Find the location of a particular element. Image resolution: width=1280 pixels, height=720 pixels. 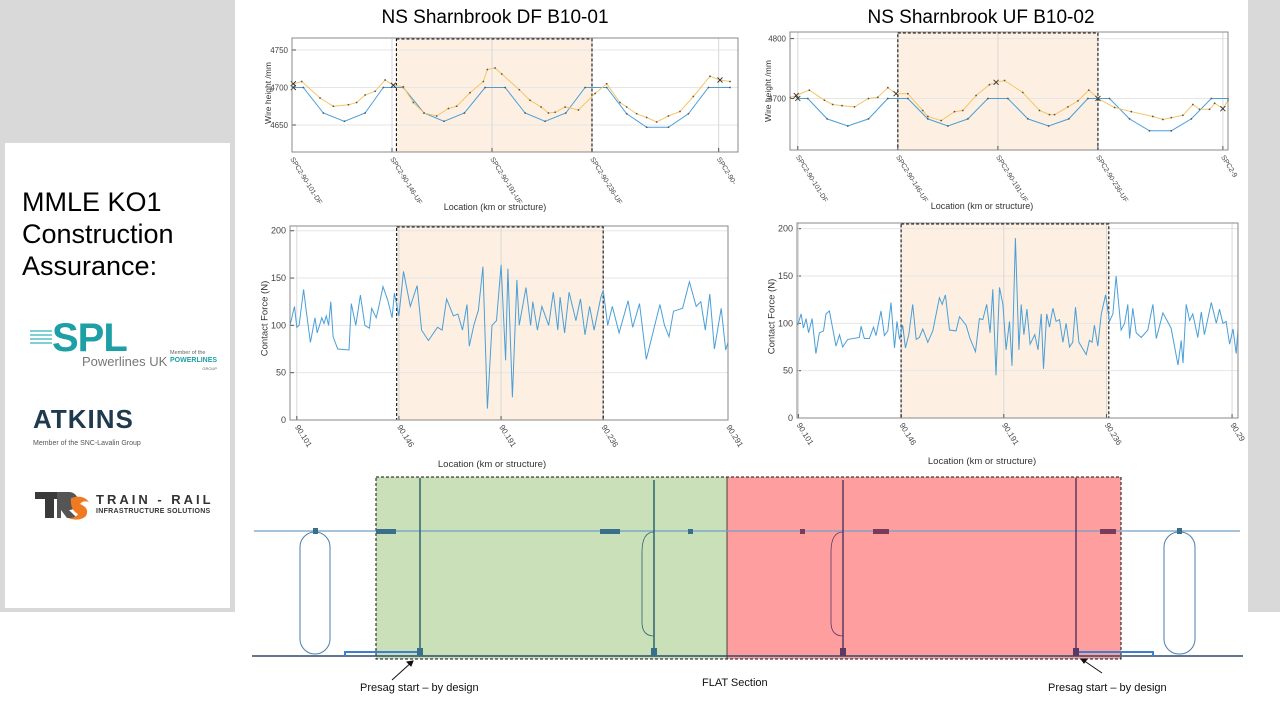

spl-member-badge: Member of the POWERLINES GROUP is located at coordinates (193, 361).